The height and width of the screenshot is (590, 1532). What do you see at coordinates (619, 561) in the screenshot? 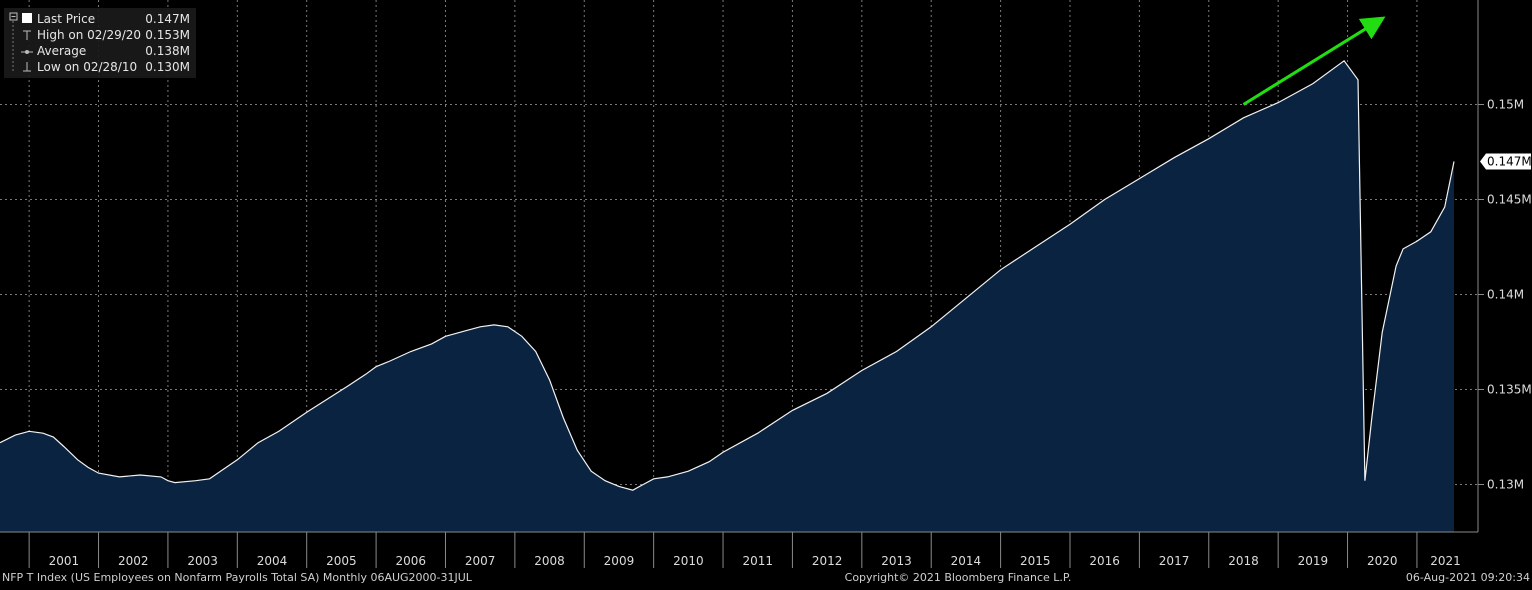
I see `x-tick-label: 2009` at bounding box center [619, 561].